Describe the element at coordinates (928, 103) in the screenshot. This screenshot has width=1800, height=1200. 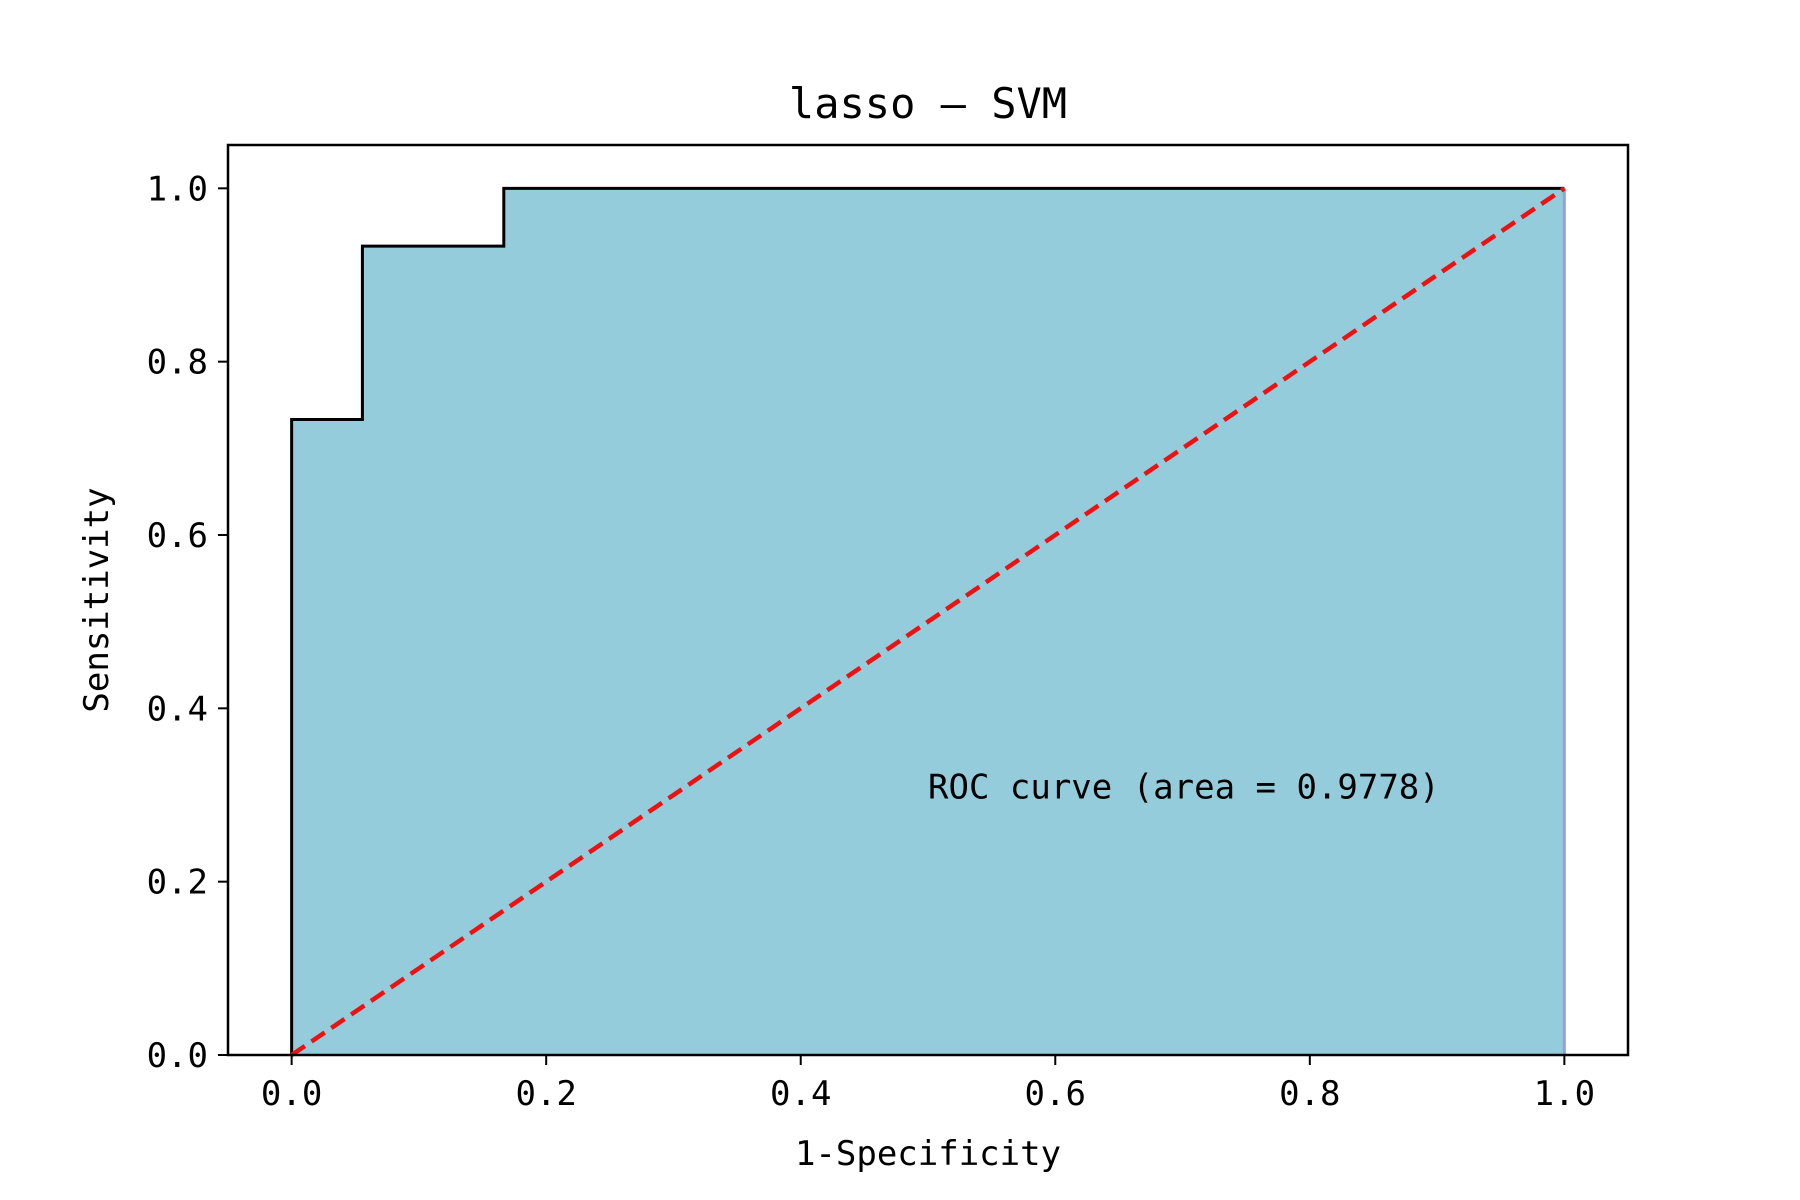
I see `chart-title: lasso — SVM` at that location.